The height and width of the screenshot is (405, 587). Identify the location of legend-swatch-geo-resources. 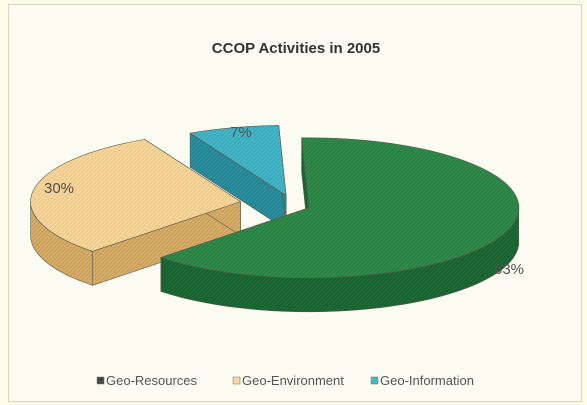
(100, 380).